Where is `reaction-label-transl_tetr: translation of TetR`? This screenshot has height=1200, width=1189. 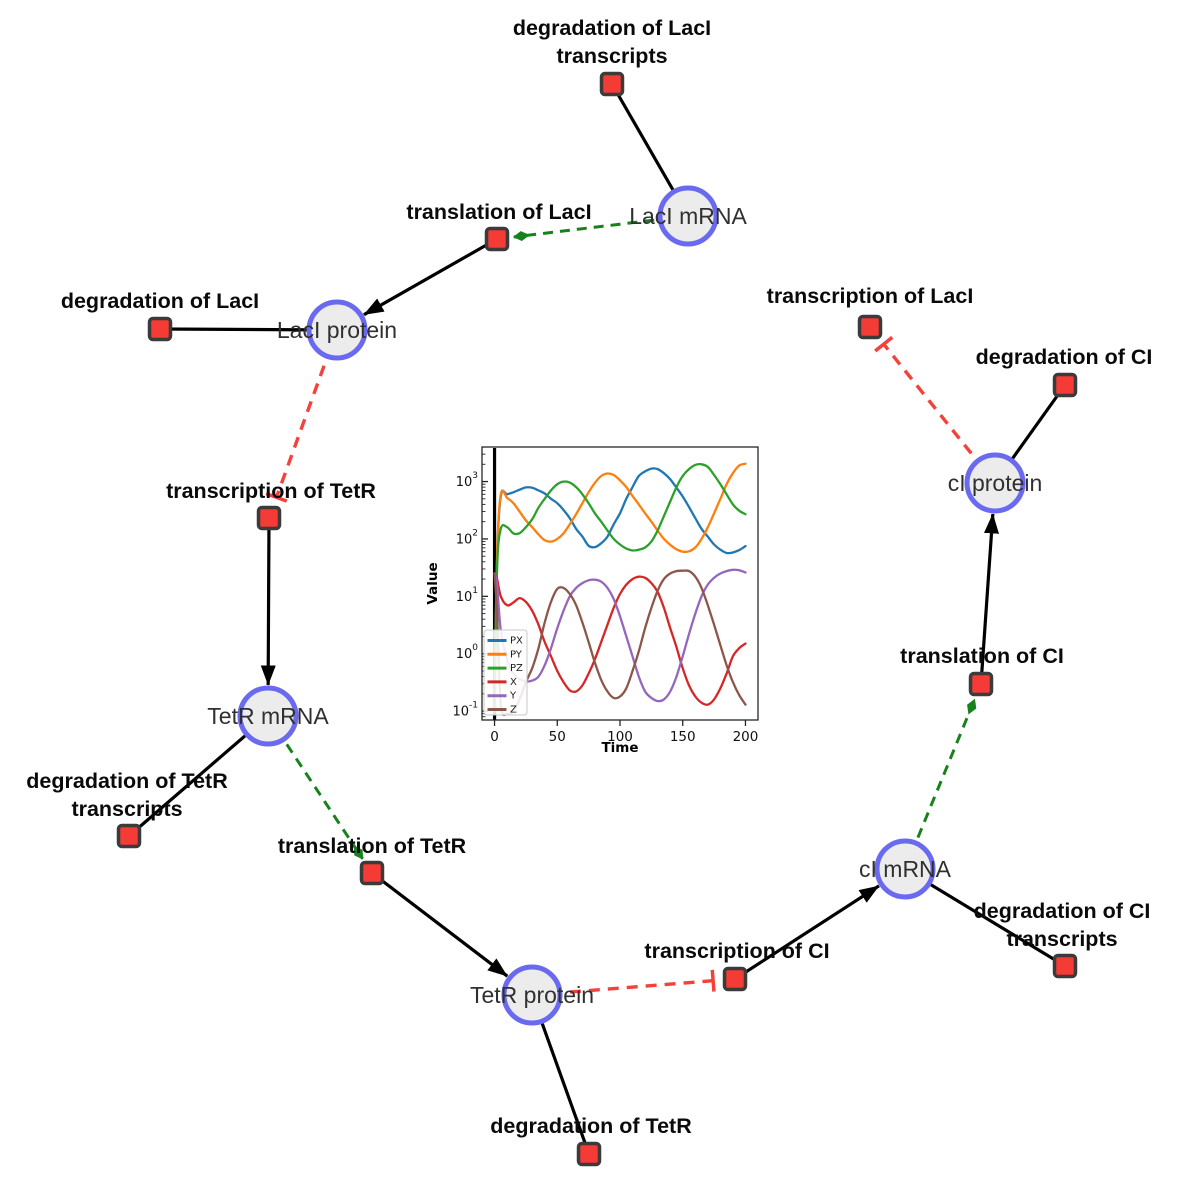
reaction-label-transl_tetr: translation of TetR is located at coordinates (372, 846).